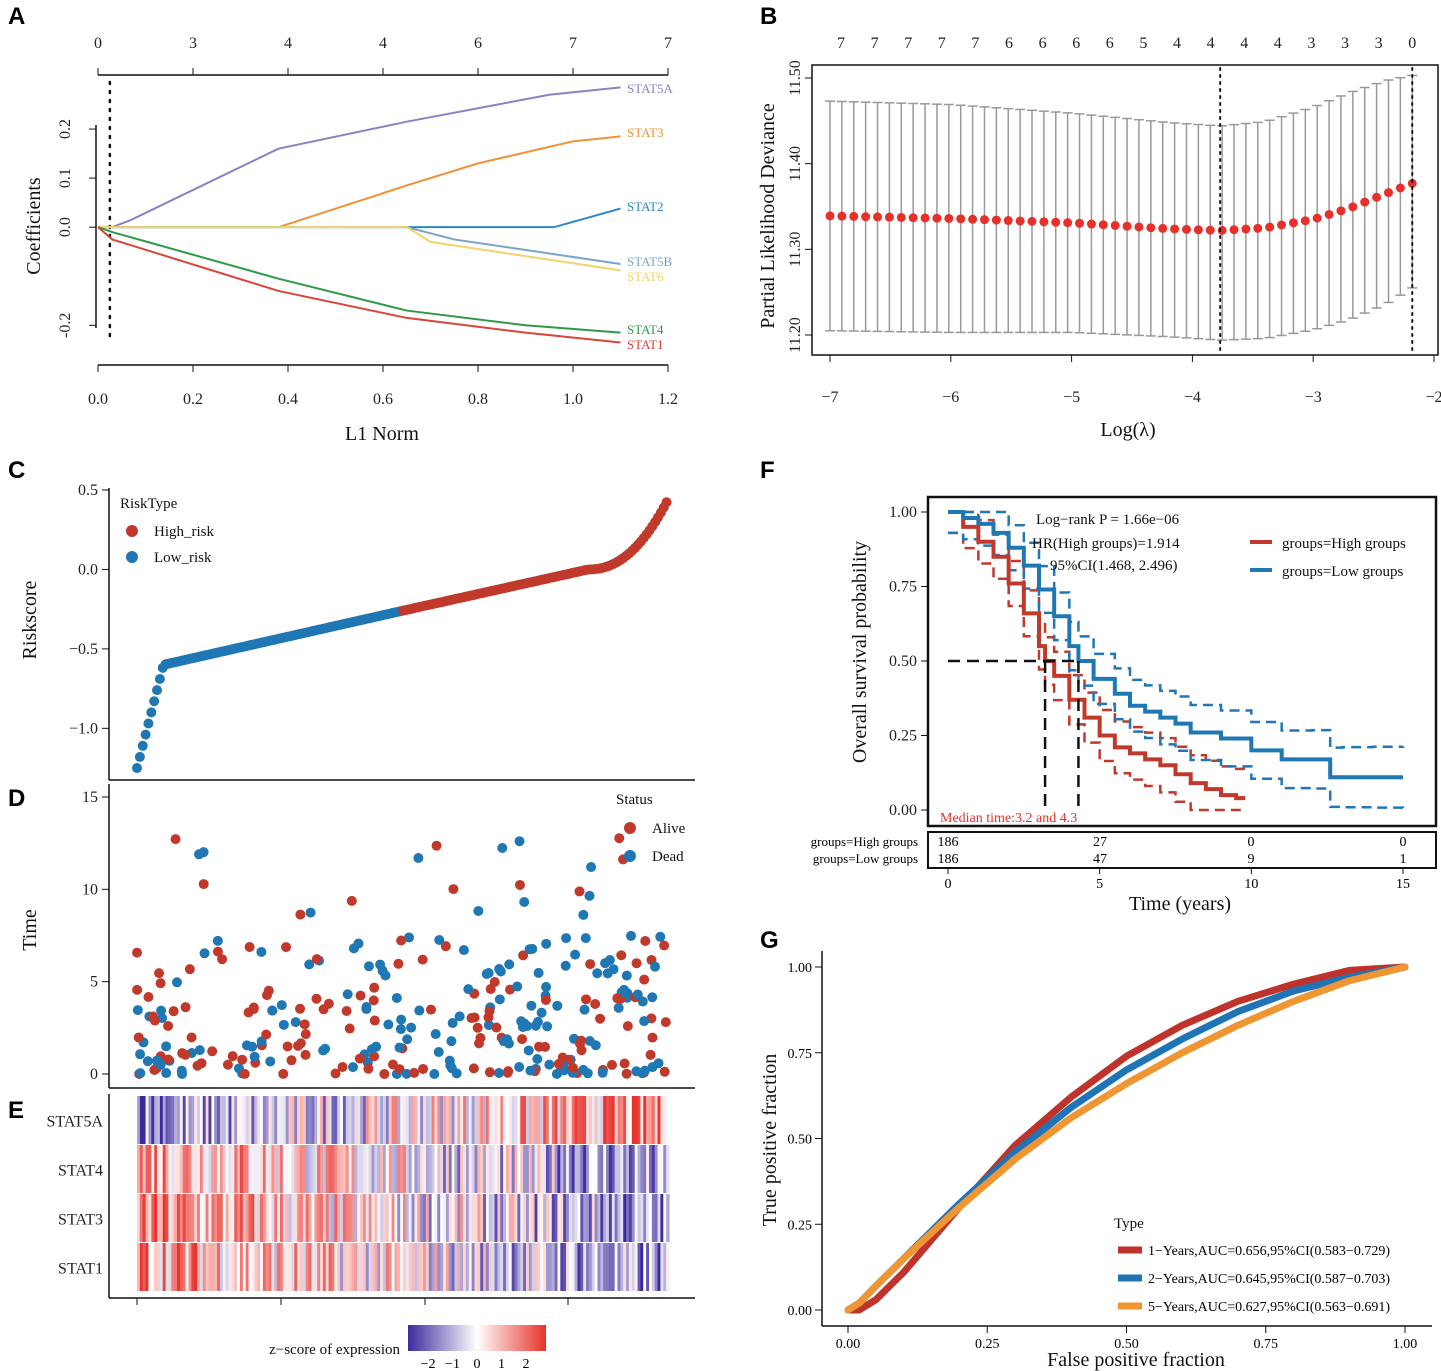  What do you see at coordinates (357, 936) in the screenshot?
I see `panel-d-survival-time: 0 5 10 15 Time Status Alive Dead` at bounding box center [357, 936].